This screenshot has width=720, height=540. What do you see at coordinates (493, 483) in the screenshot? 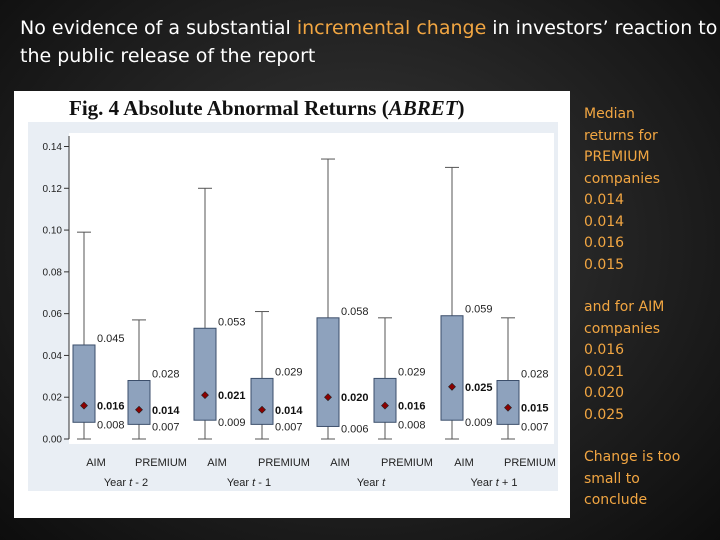
I see `group-label: Year t + 1` at bounding box center [493, 483].